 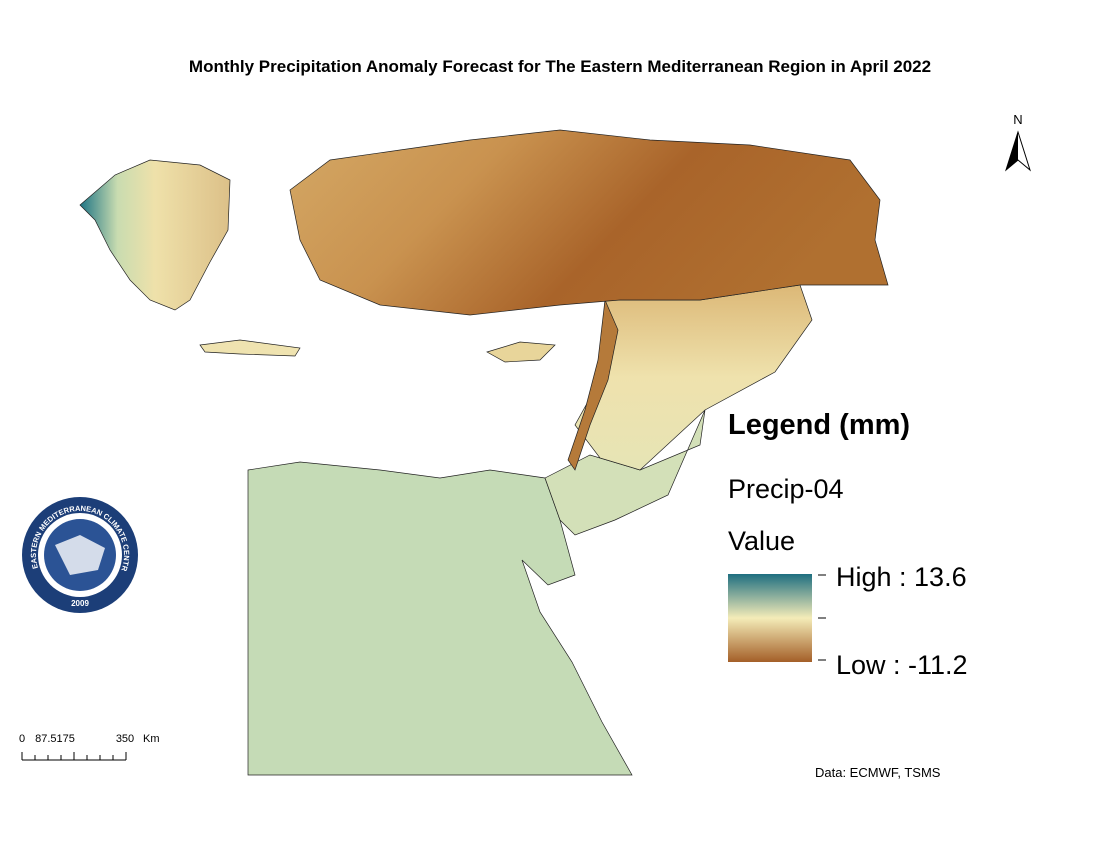 What do you see at coordinates (819, 425) in the screenshot?
I see `legend-title: Legend (mm)` at bounding box center [819, 425].